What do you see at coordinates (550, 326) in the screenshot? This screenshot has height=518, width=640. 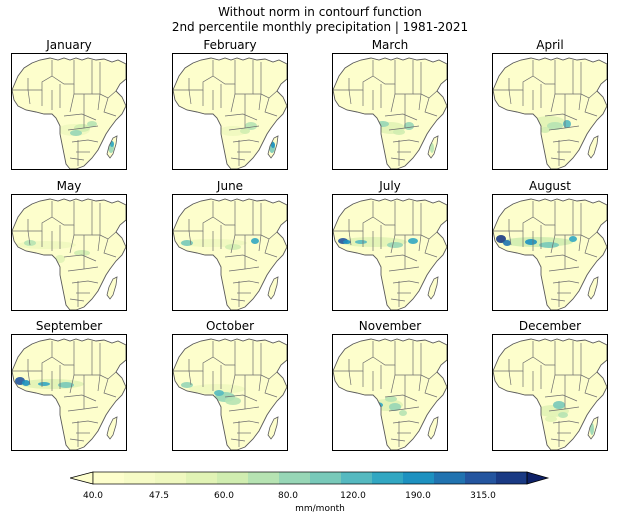 I see `panel-title: December` at bounding box center [550, 326].